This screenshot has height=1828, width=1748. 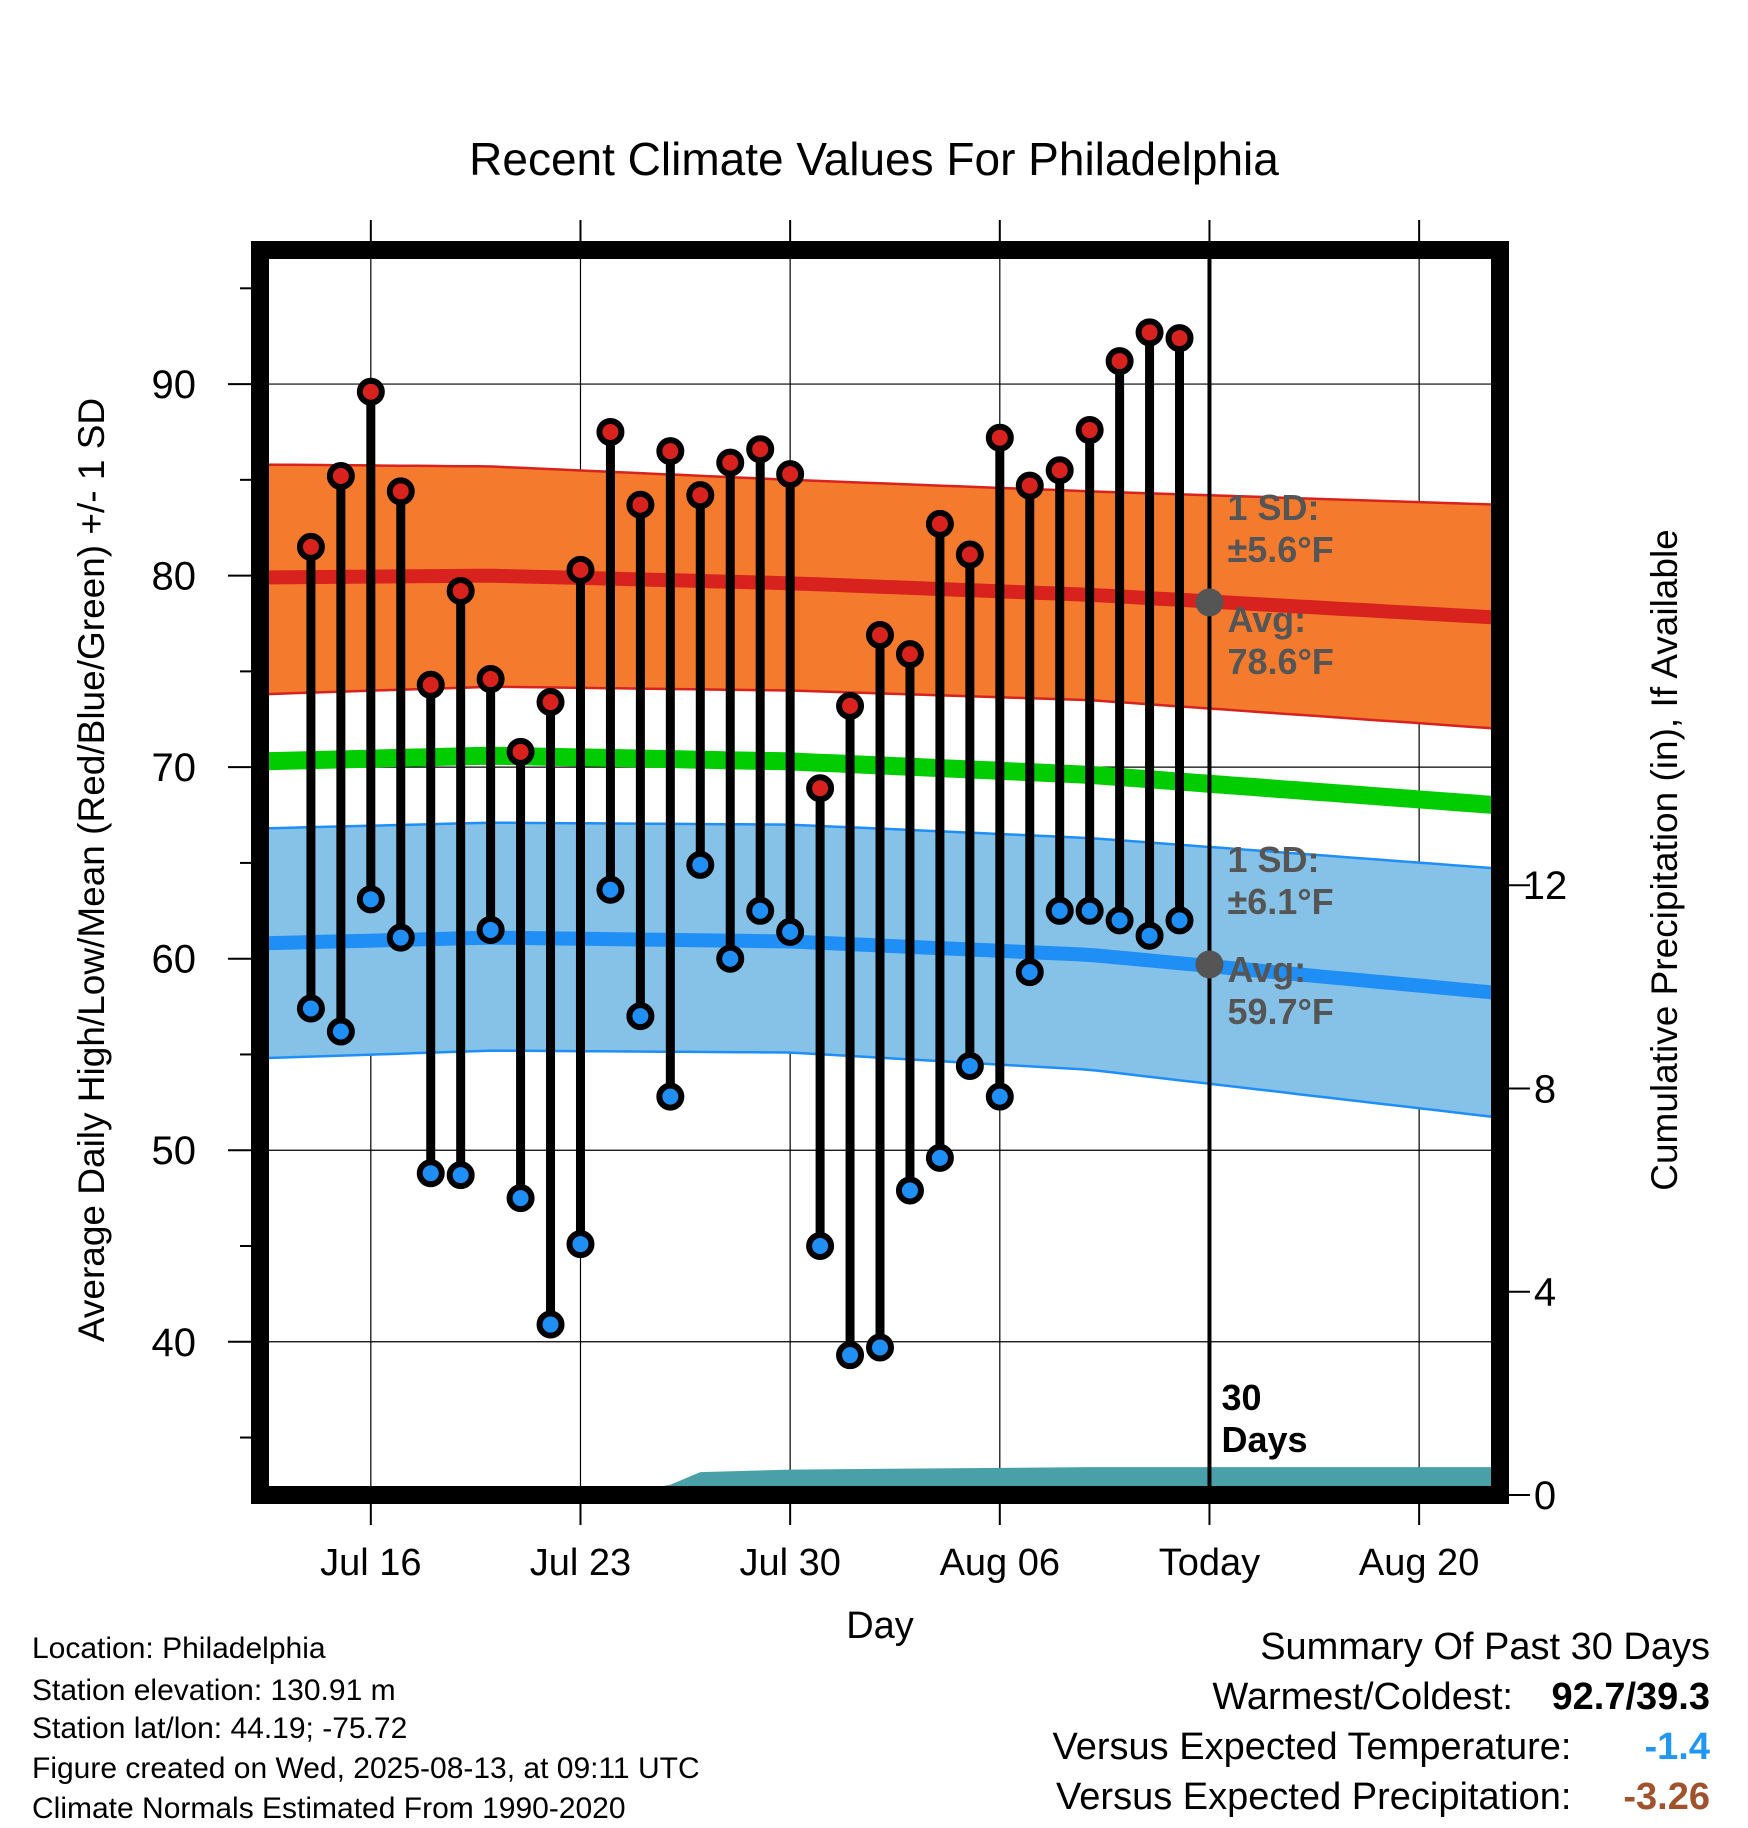 What do you see at coordinates (1677, 1747) in the screenshot?
I see `temp-value: -1.4` at bounding box center [1677, 1747].